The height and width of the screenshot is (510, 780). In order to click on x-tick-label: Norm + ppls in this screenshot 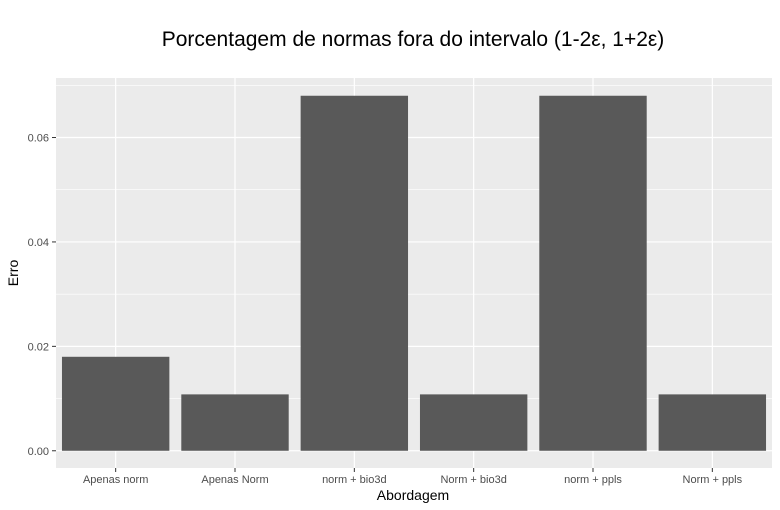, I will do `click(713, 480)`.